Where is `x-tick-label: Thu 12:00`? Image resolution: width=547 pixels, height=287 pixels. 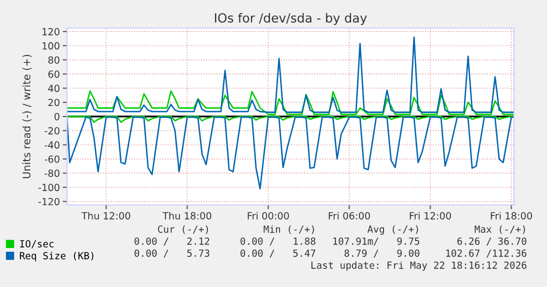
x-tick-label: Thu 12:00 is located at coordinates (105, 216).